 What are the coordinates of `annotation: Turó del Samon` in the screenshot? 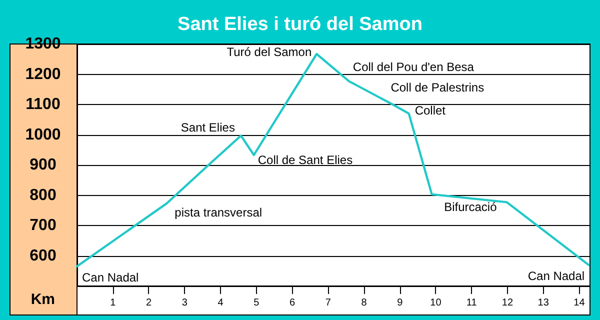 It's located at (269, 51).